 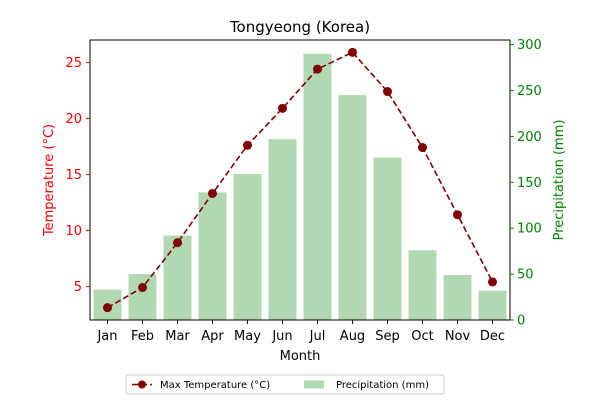 What do you see at coordinates (314, 384) in the screenshot?
I see `legend-bar-swatch` at bounding box center [314, 384].